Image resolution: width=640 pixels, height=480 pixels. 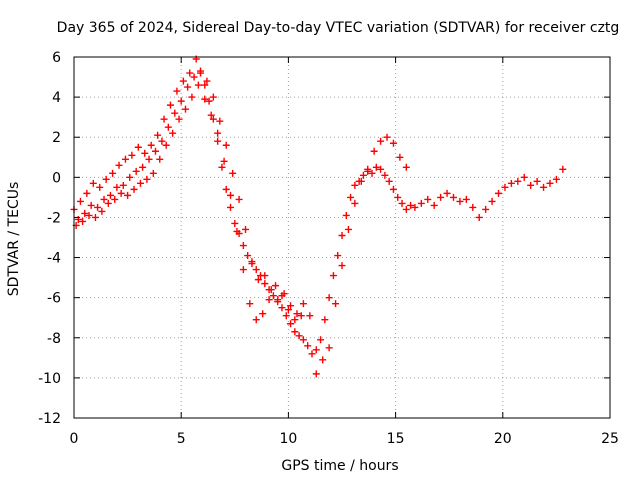 I want to click on x-axis-label: GPS time / hours, so click(x=339, y=466).